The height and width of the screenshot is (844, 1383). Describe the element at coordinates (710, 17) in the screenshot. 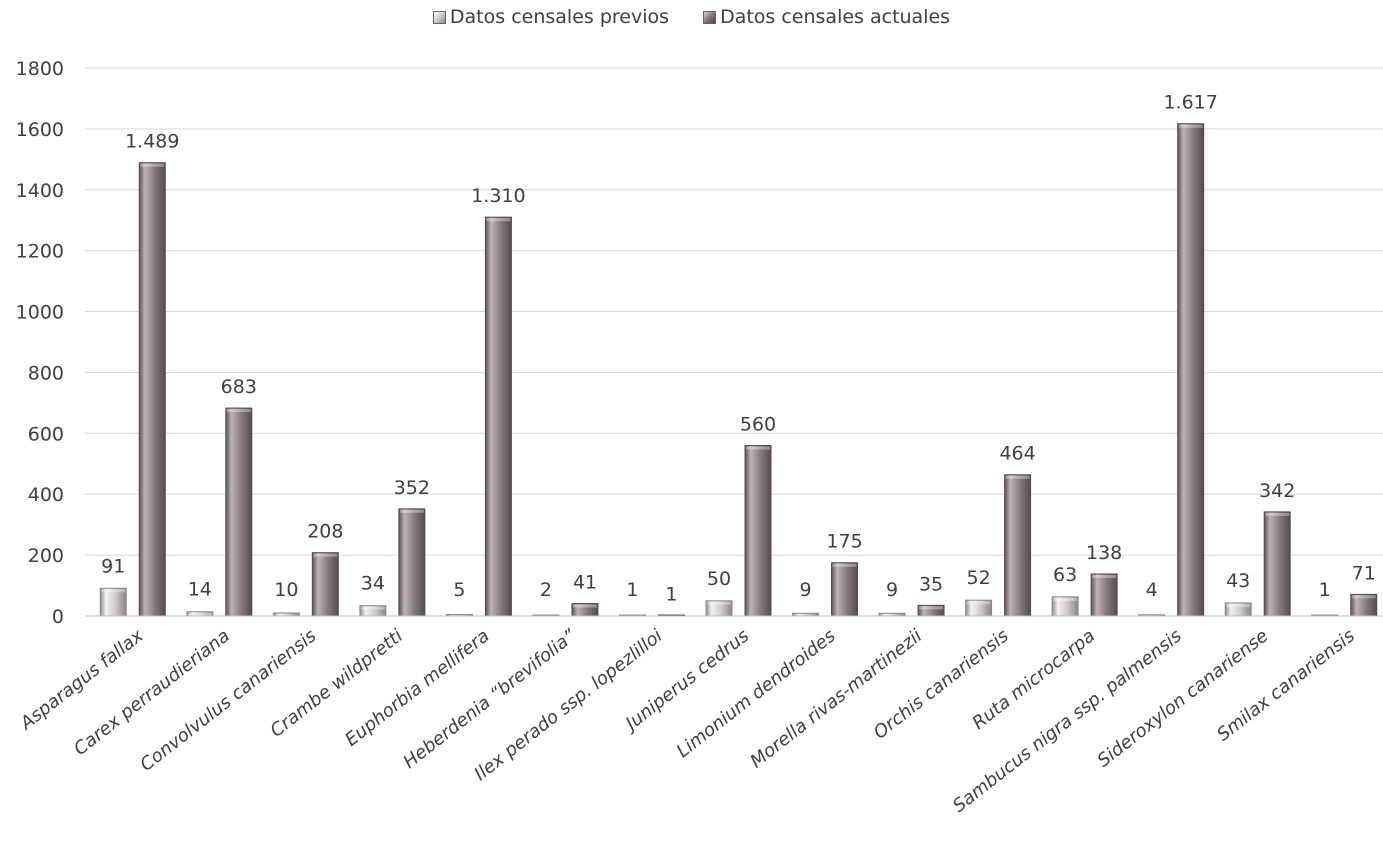

I see `legend-swatch-current` at that location.